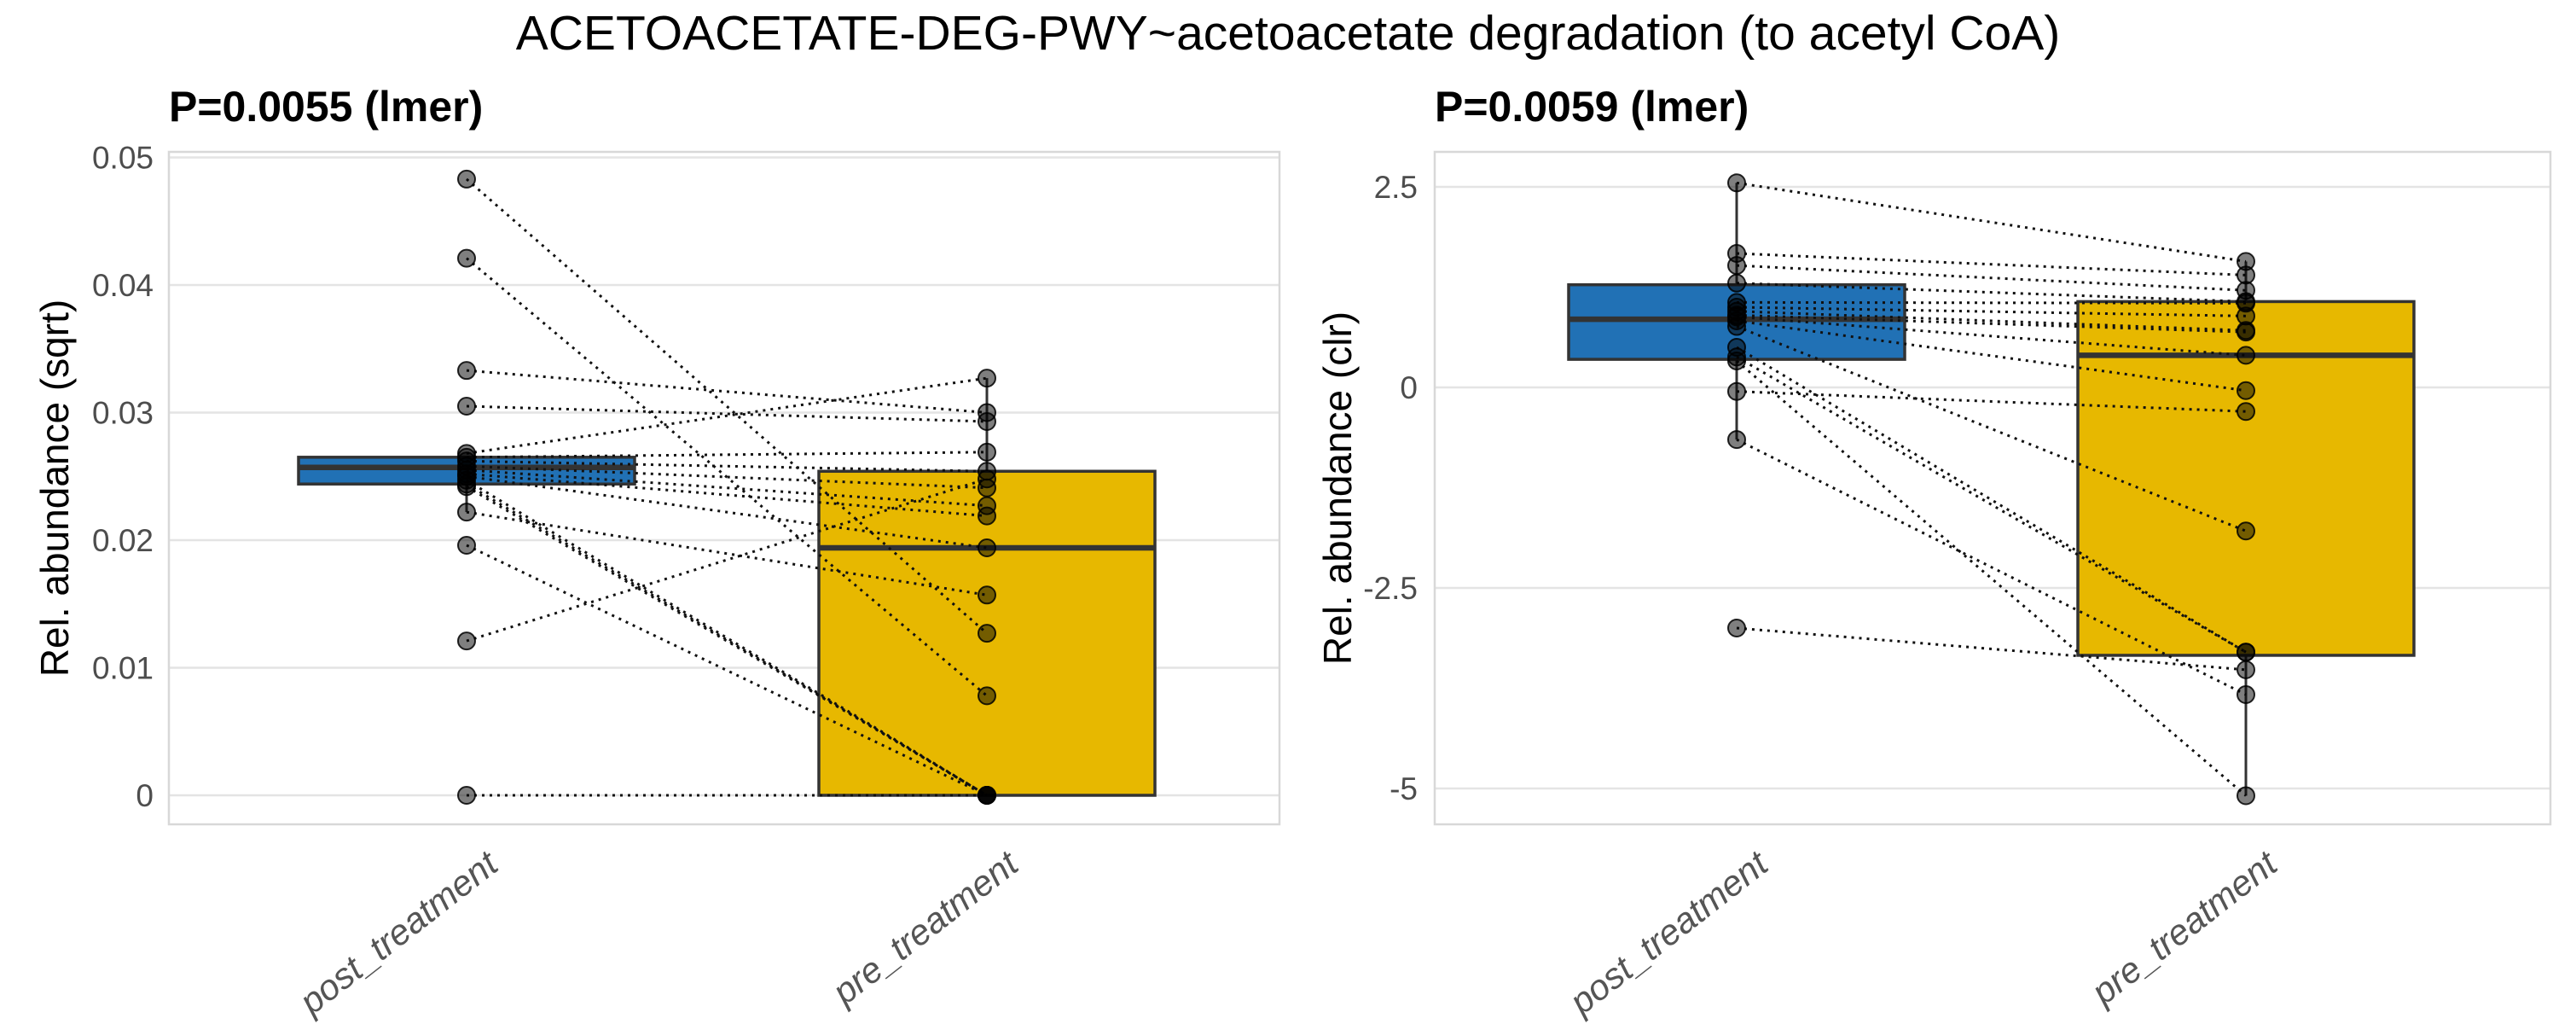 The width and height of the screenshot is (2576, 1024). I want to click on y-tick-label: 0.01, so click(123, 668).